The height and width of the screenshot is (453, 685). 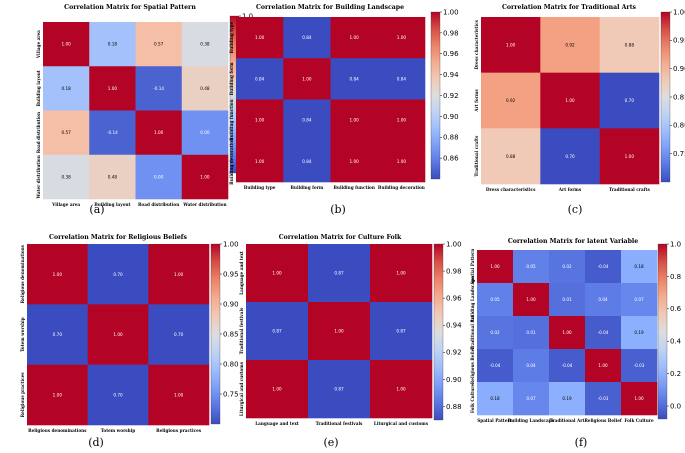 I want to click on column-tick-label: Building form, so click(x=307, y=187).